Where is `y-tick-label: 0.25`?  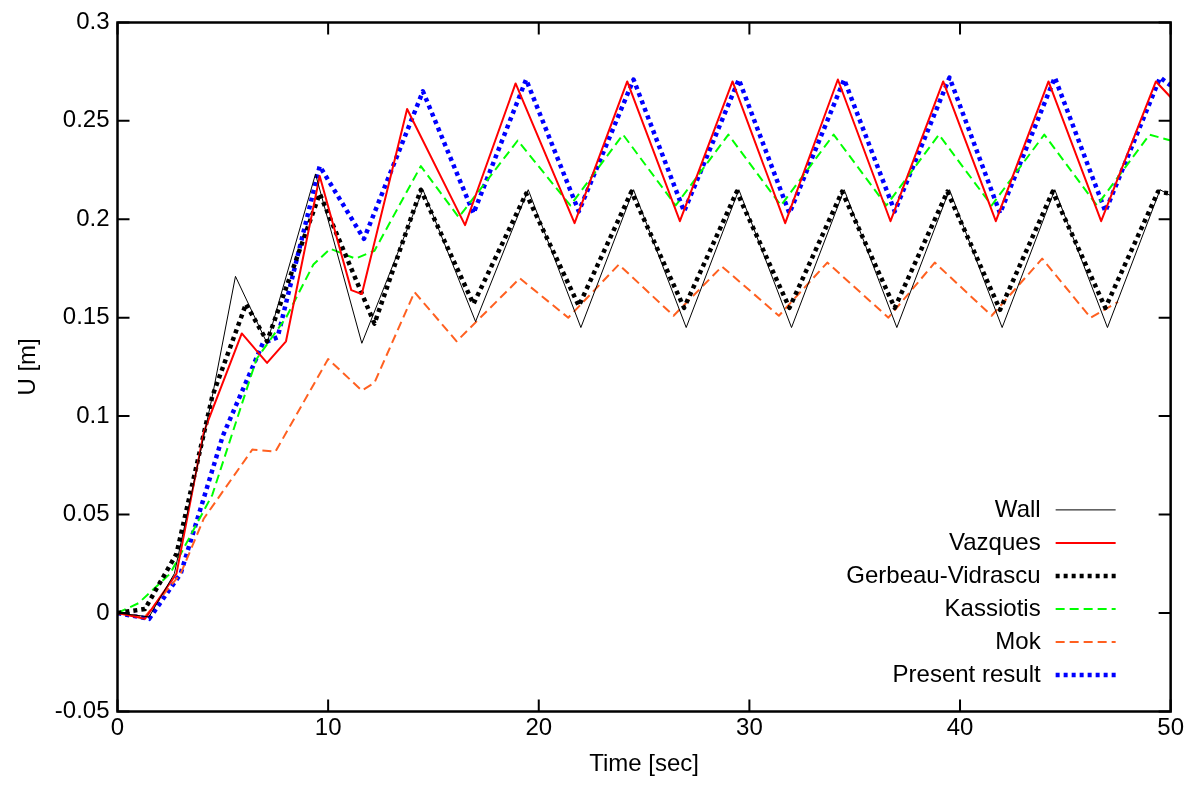 y-tick-label: 0.25 is located at coordinates (86, 119).